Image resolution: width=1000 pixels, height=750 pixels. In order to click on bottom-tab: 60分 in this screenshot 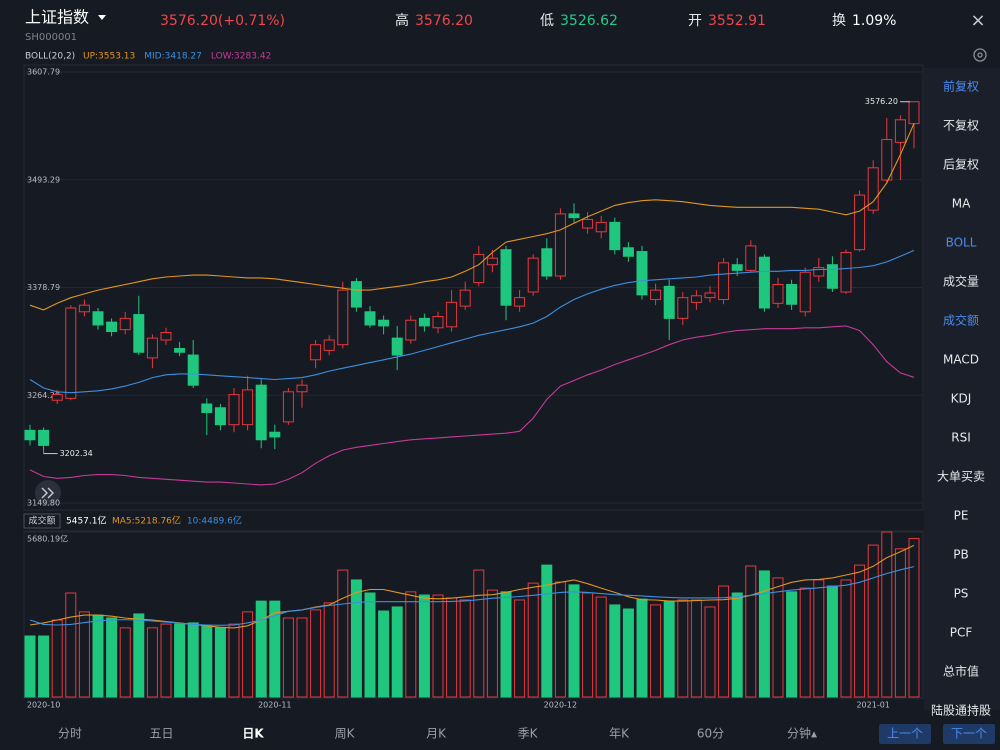, I will do `click(710, 734)`.